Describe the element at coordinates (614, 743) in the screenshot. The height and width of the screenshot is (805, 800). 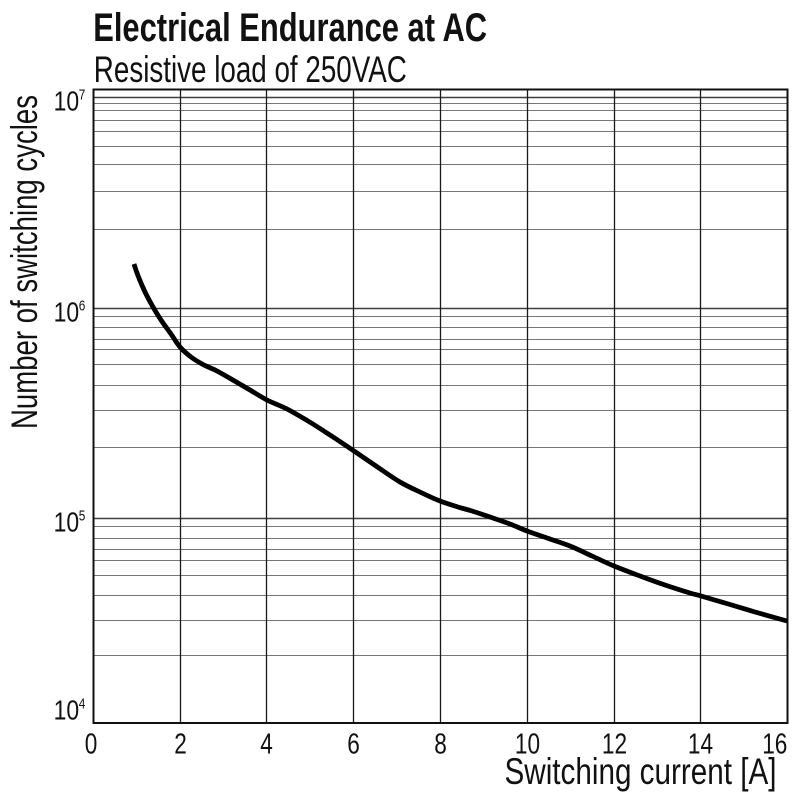
I see `svg-text: 12` at that location.